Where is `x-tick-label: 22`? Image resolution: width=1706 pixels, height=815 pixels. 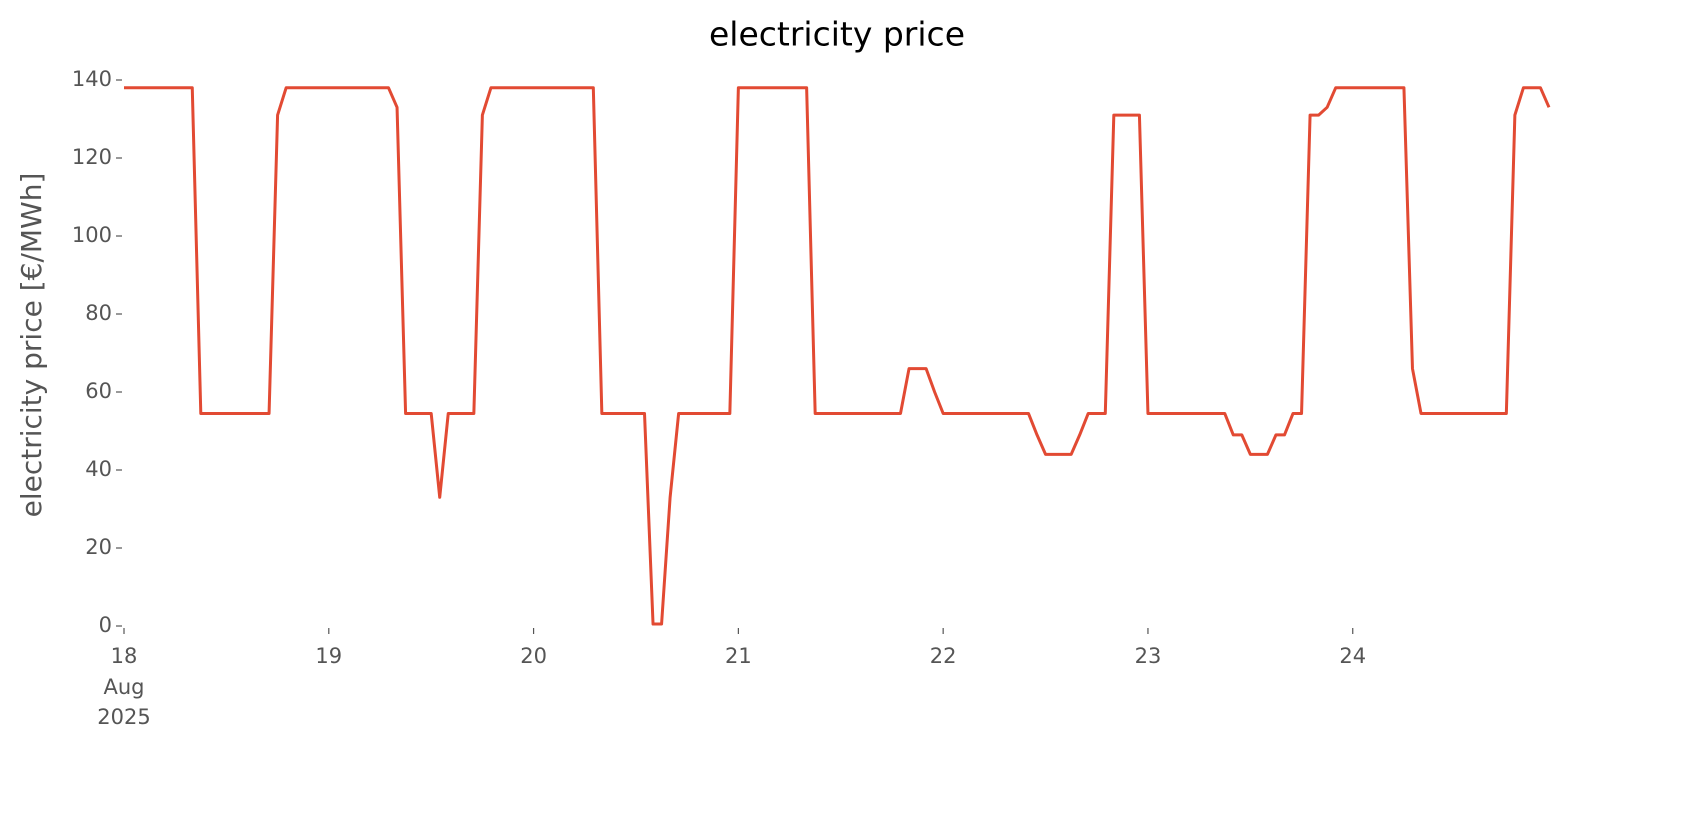
x-tick-label: 22 is located at coordinates (943, 656).